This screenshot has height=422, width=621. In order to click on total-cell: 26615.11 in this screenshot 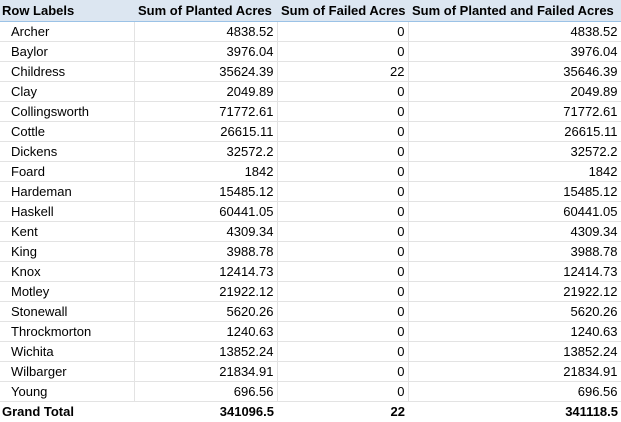, I will do `click(514, 131)`.